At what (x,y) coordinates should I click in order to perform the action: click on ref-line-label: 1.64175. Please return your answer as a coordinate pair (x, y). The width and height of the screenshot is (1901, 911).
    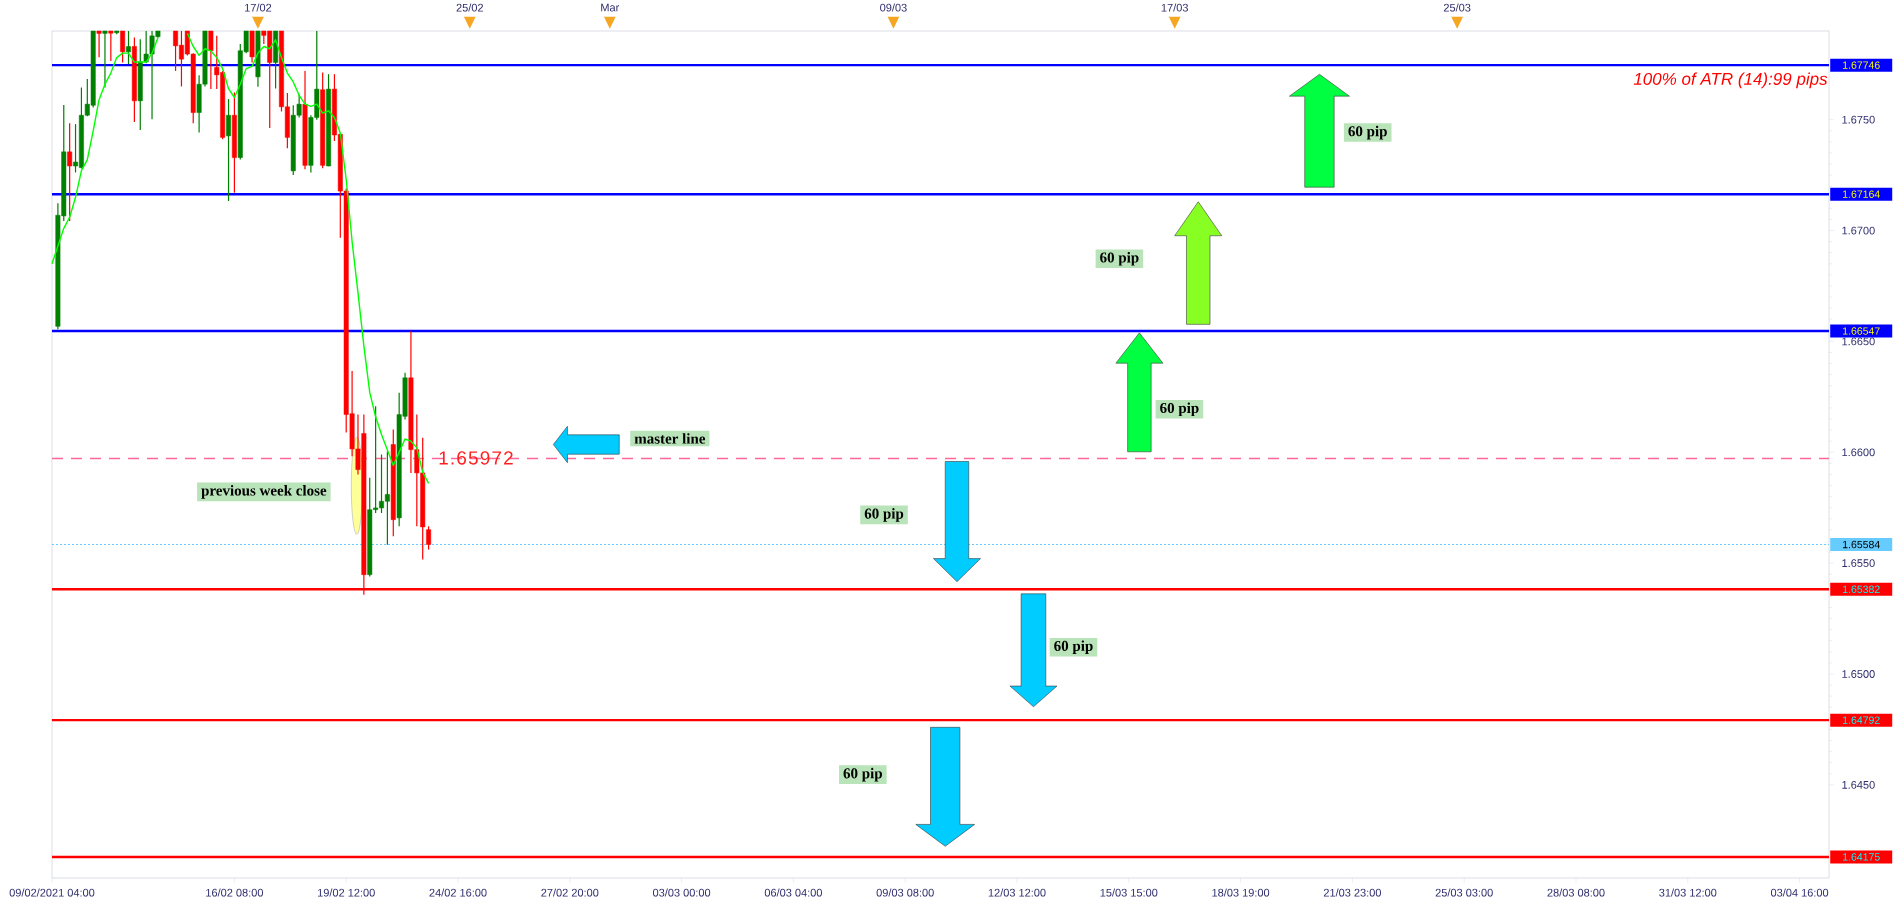
    Looking at the image, I should click on (1861, 857).